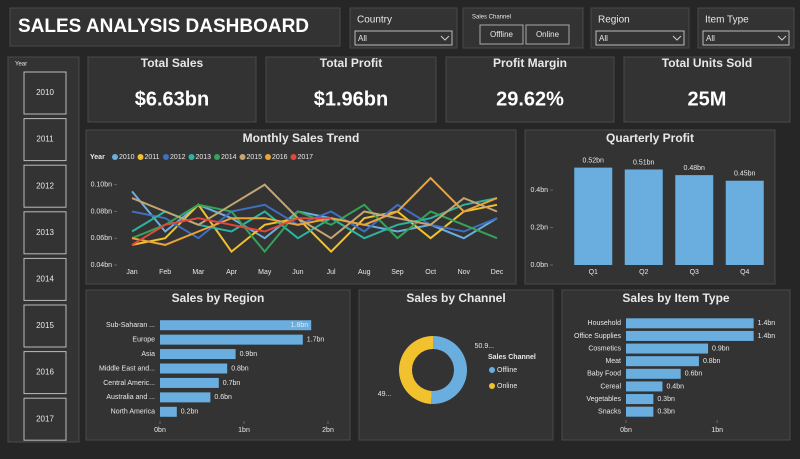 The height and width of the screenshot is (459, 800). I want to click on y-tick-label: 0.2bn, so click(539, 227).